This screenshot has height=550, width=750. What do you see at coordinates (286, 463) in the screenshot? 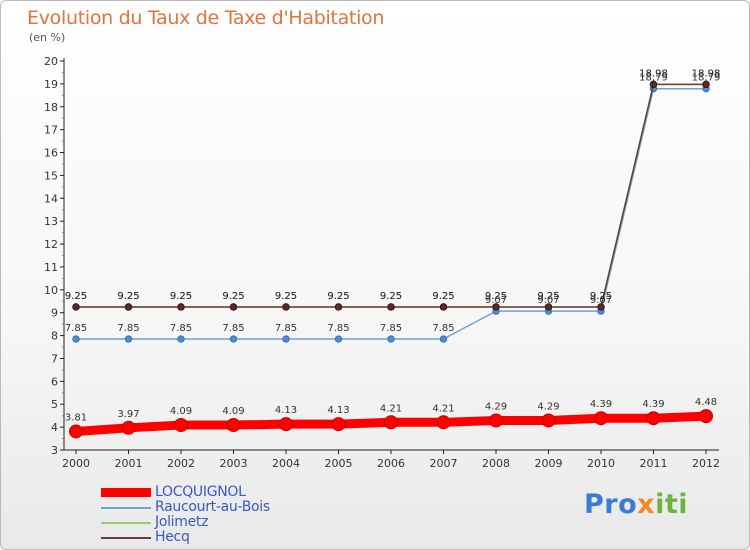
I see `x-tick-label: 2004` at bounding box center [286, 463].